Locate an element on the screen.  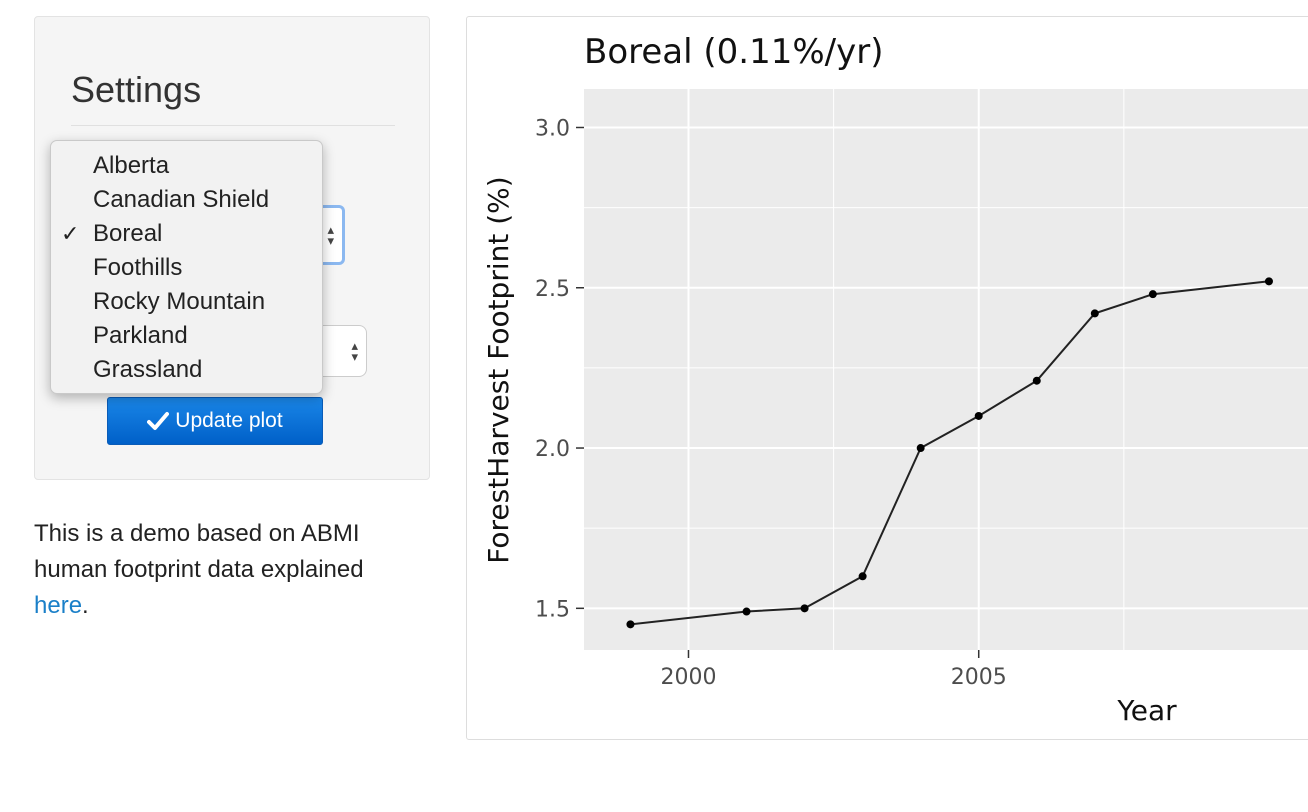
y-tick-label: 3.0 is located at coordinates (552, 128).